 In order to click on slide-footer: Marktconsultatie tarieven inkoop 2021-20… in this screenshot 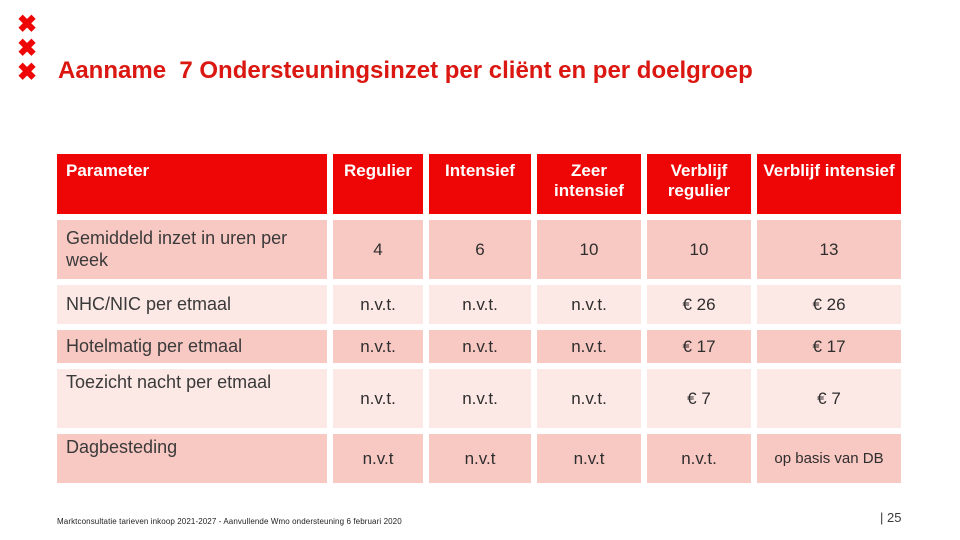, I will do `click(229, 521)`.